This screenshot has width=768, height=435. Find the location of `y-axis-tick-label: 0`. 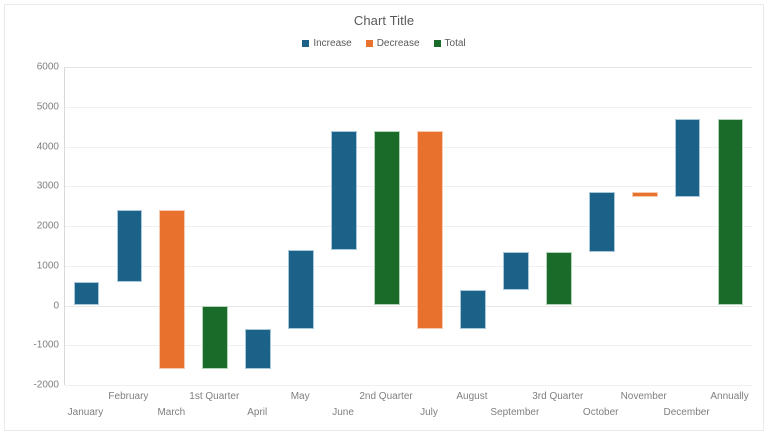

y-axis-tick-label: 0 is located at coordinates (56, 305).